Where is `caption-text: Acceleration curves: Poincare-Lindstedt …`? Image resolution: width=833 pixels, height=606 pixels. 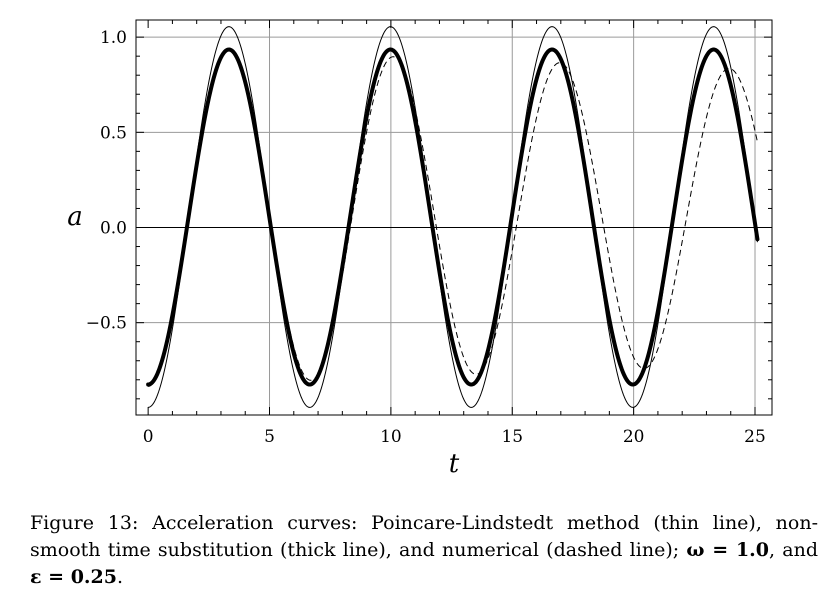
caption-text: Acceleration curves: Poincare-Lindstedt … is located at coordinates (424, 536).